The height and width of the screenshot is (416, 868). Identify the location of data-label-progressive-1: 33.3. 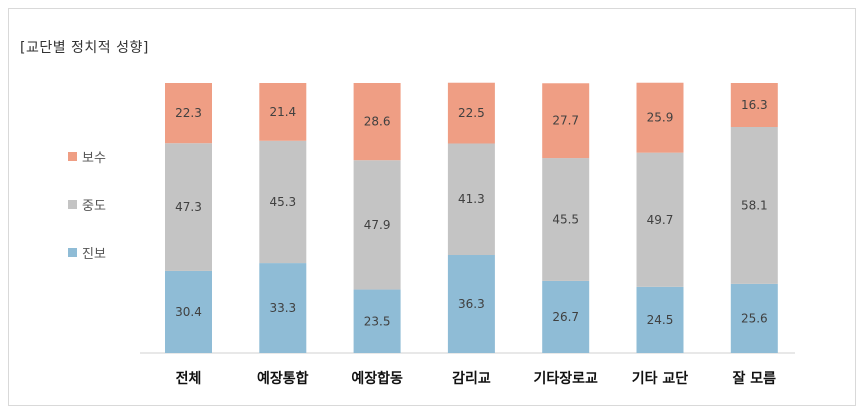
(282, 308).